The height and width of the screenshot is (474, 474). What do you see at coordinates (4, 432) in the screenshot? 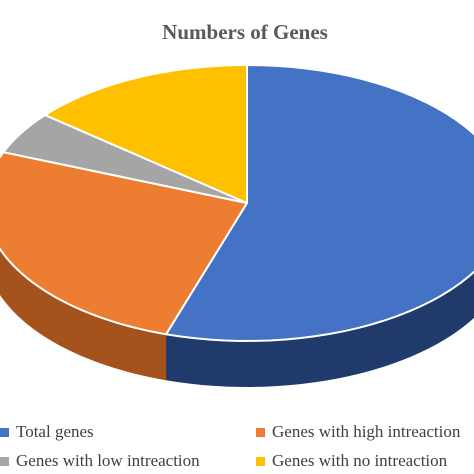
I see `legend-swatch-total-genes` at bounding box center [4, 432].